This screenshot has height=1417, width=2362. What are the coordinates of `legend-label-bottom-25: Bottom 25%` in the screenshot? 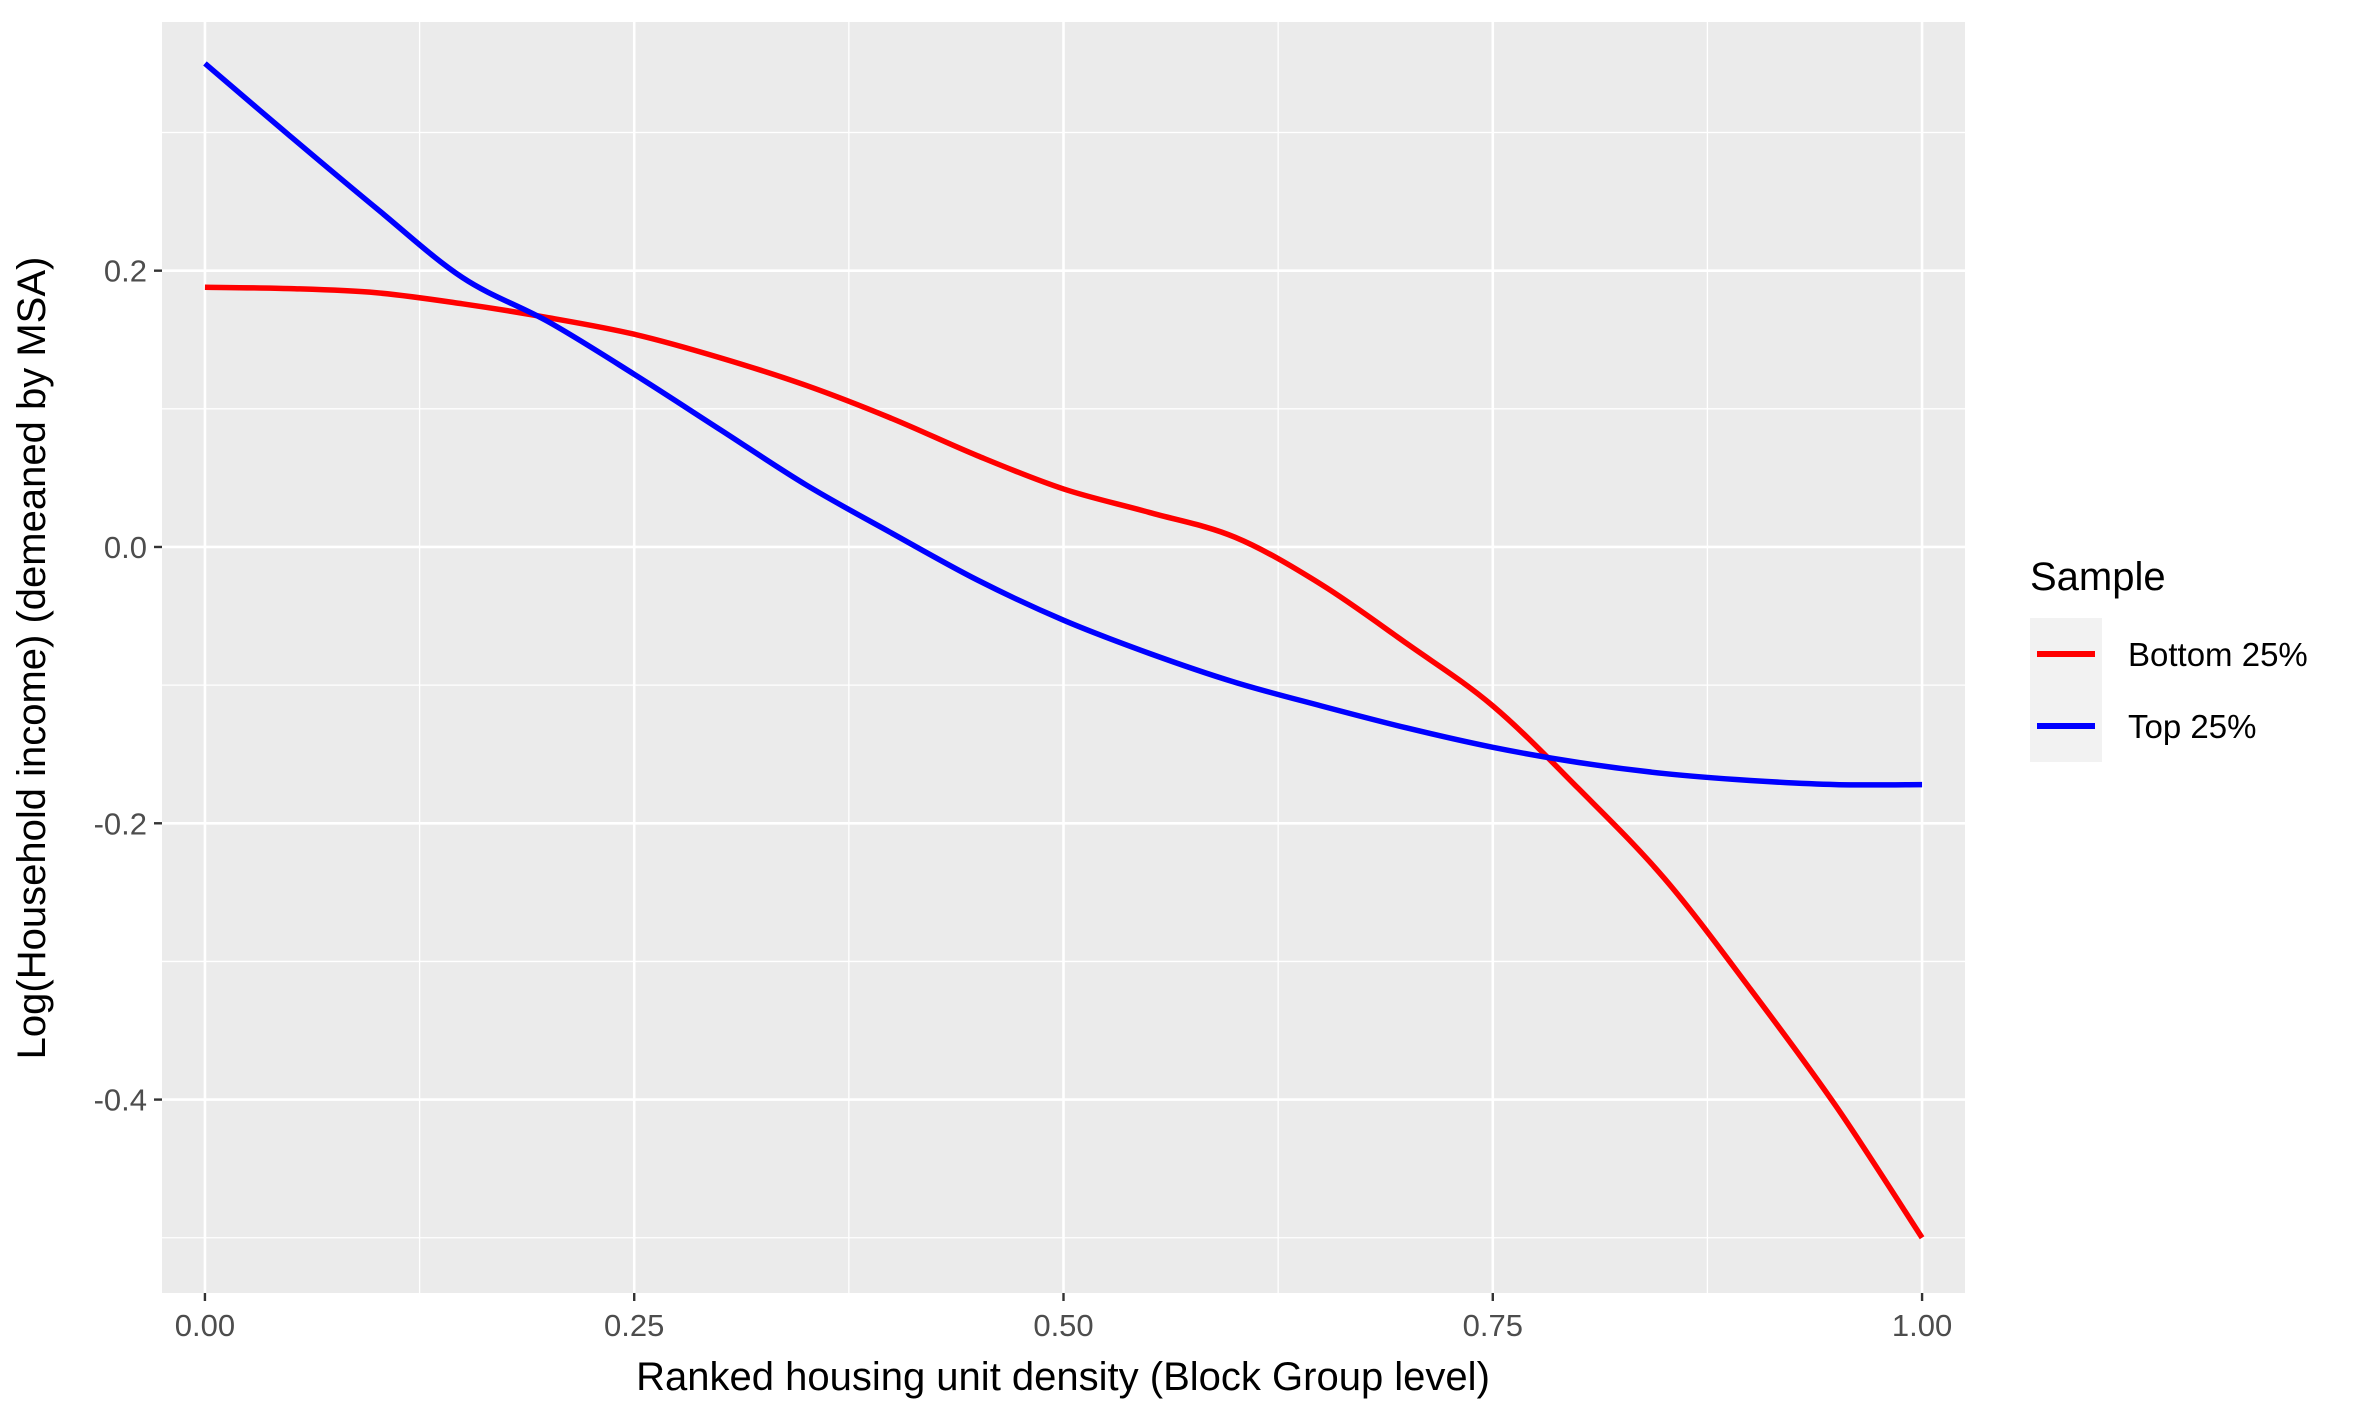 It's located at (2218, 654).